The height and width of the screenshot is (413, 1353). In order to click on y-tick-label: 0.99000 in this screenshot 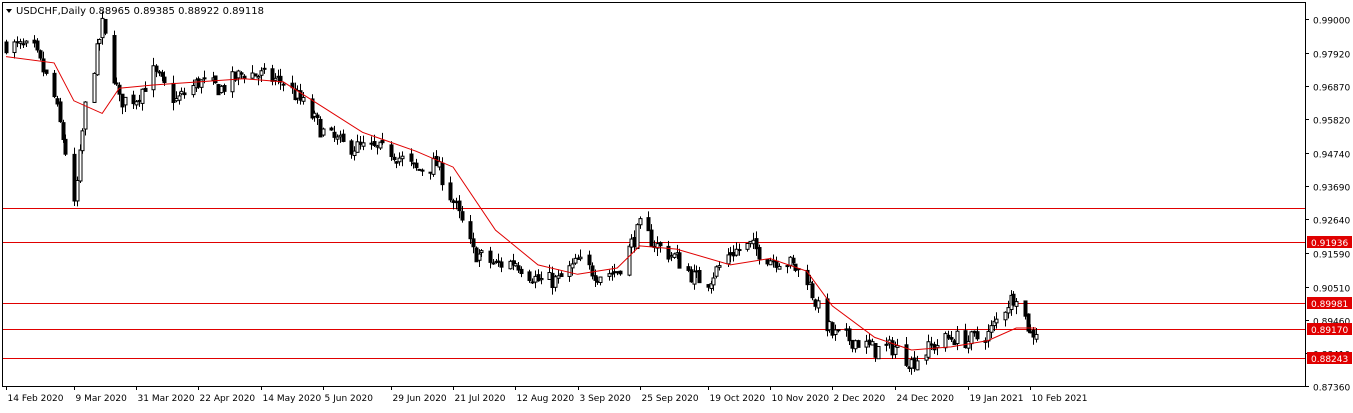, I will do `click(1331, 22)`.